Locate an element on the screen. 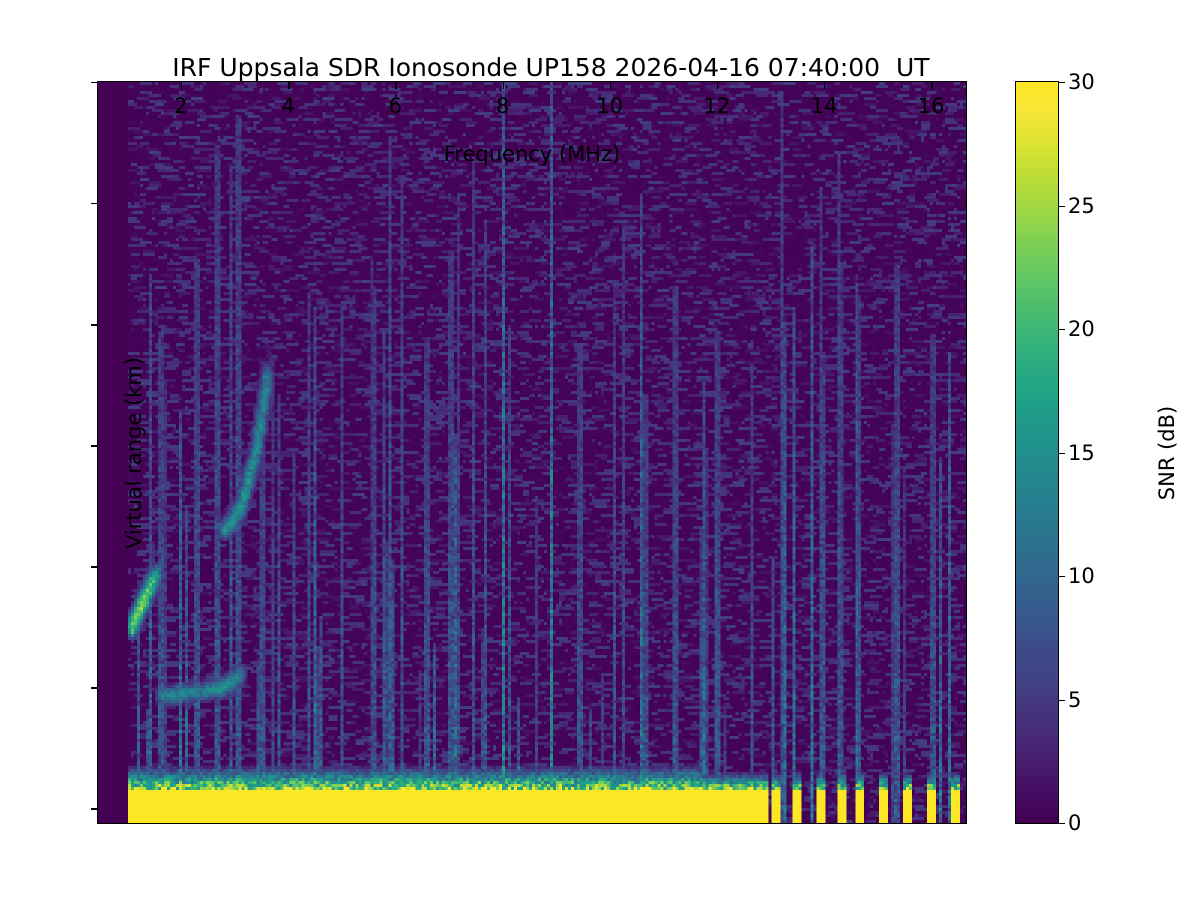 The width and height of the screenshot is (1200, 900). x-tick-label: 10 is located at coordinates (610, 106).